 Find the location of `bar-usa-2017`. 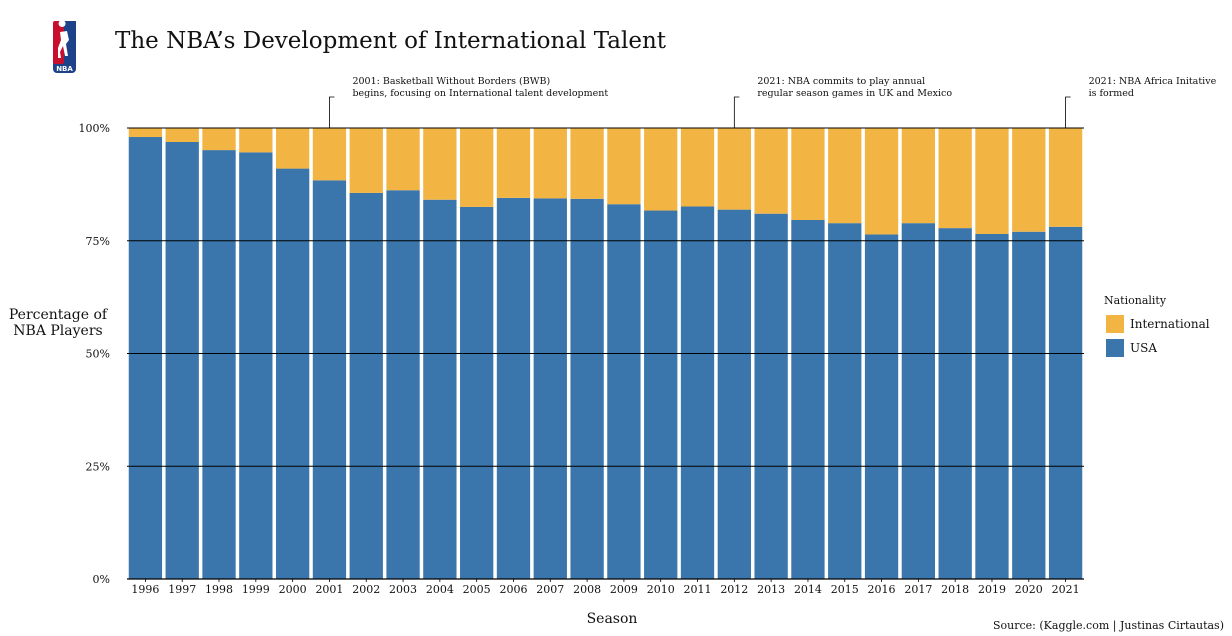

bar-usa-2017 is located at coordinates (918, 401).